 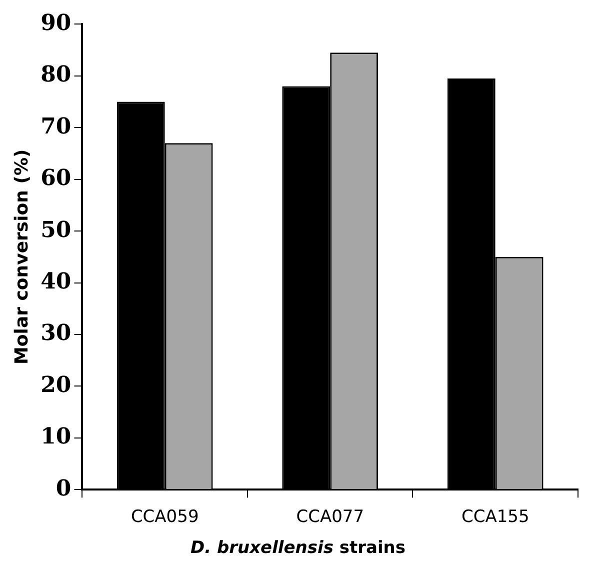 I want to click on y-tick-label: 30, so click(x=56, y=333).